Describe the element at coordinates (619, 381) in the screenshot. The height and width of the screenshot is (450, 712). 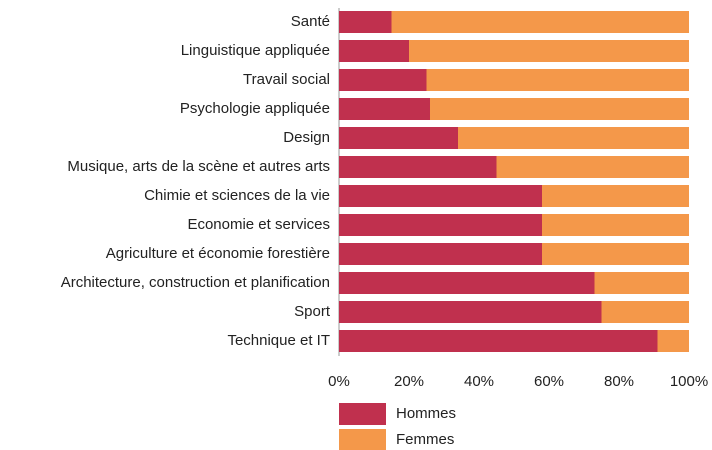
I see `x-tick-label: 80%` at that location.